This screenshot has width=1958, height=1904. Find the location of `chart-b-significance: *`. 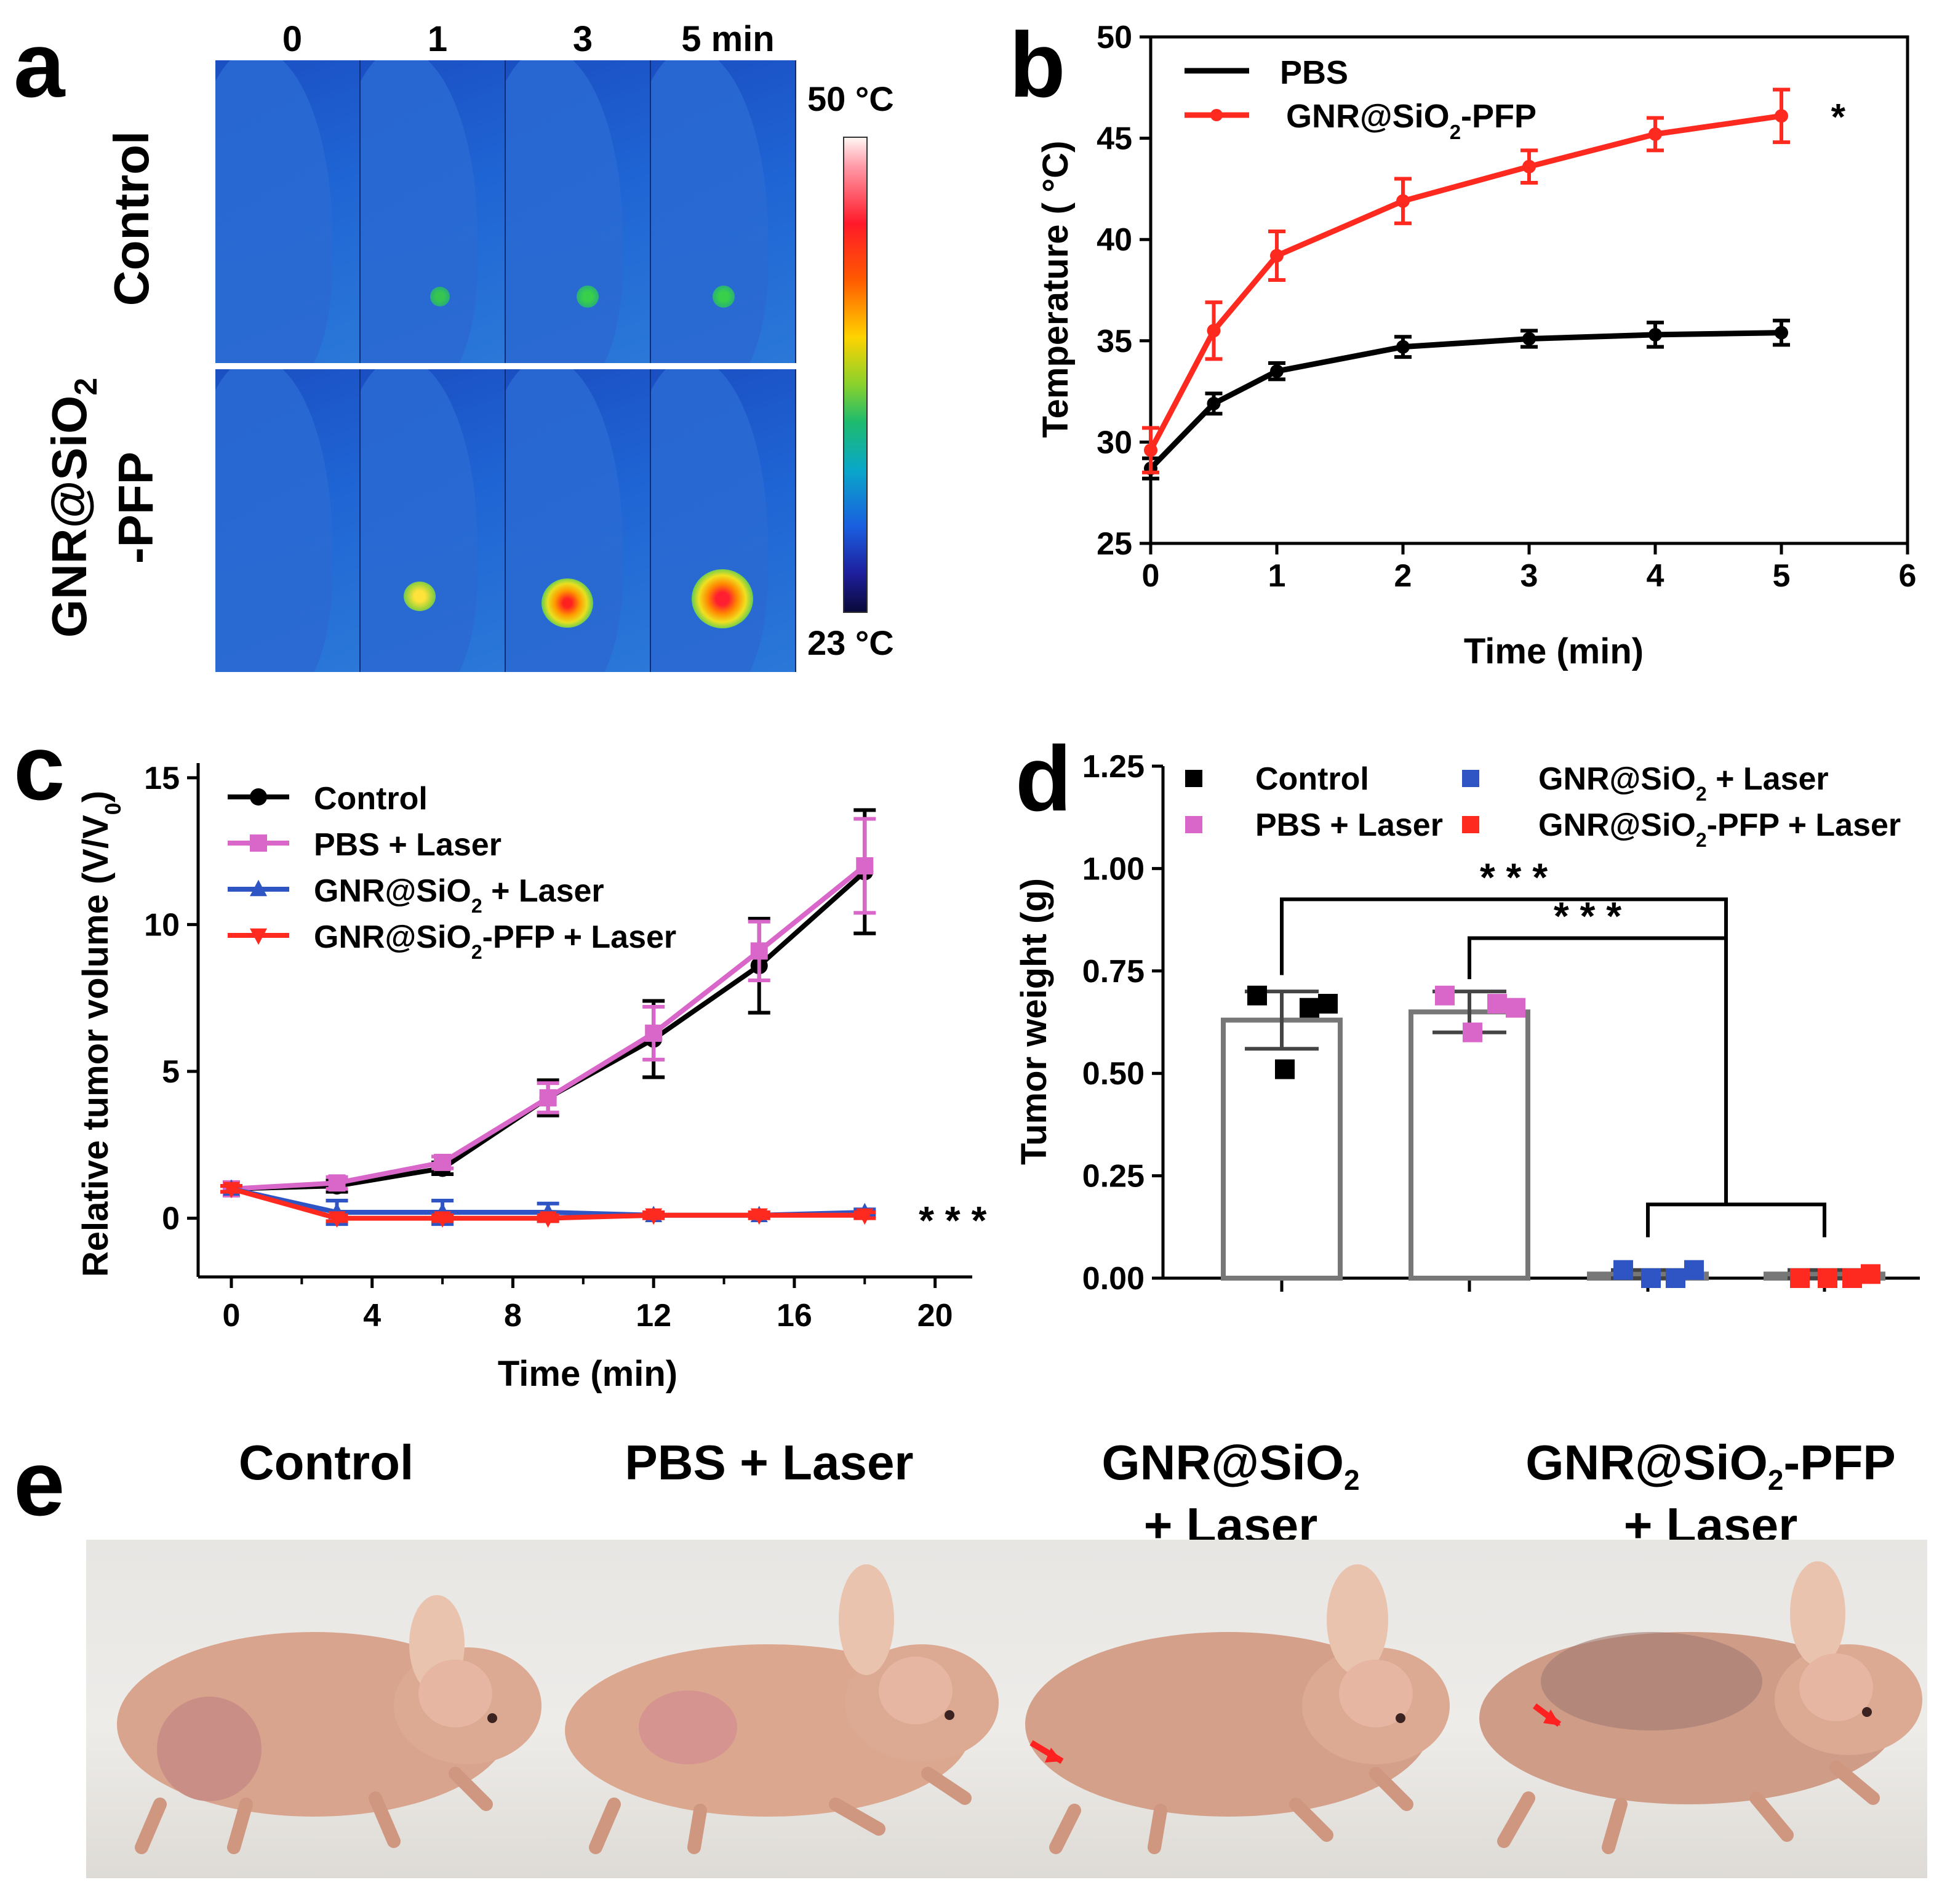

chart-b-significance: * is located at coordinates (1838, 116).